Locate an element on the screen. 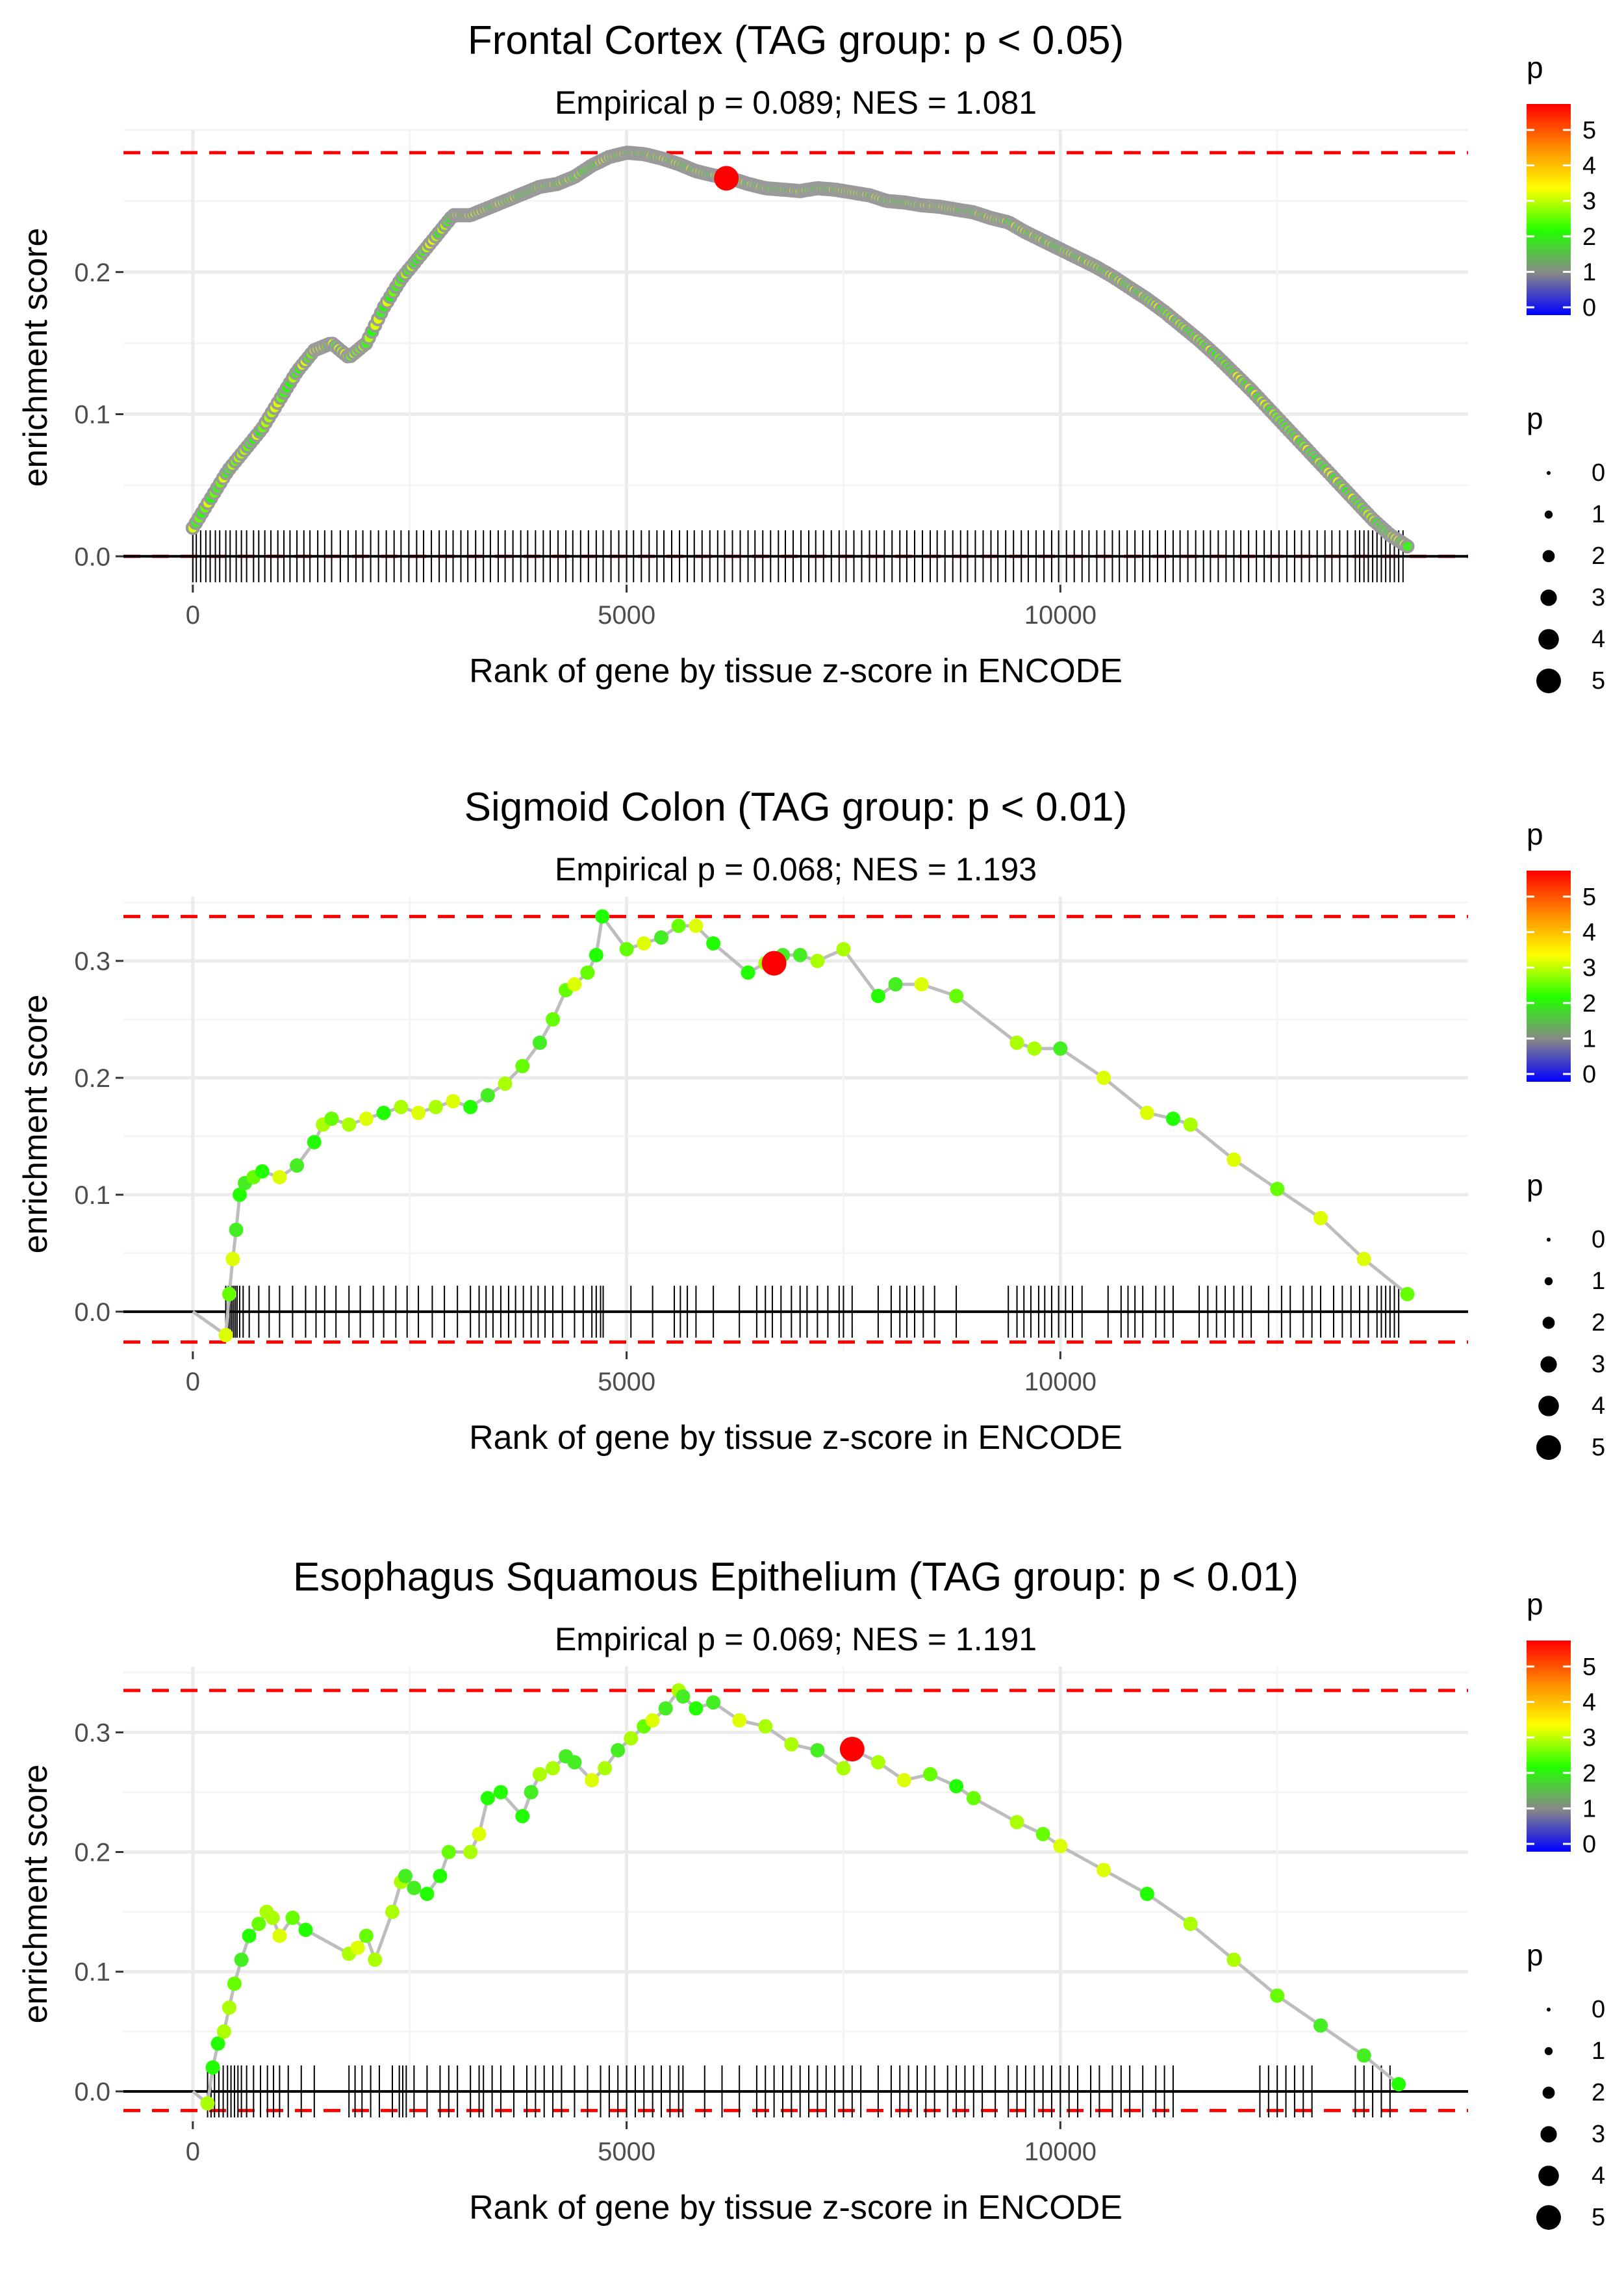 The image size is (1624, 2274). colorbar-label: 2 is located at coordinates (1589, 1003).